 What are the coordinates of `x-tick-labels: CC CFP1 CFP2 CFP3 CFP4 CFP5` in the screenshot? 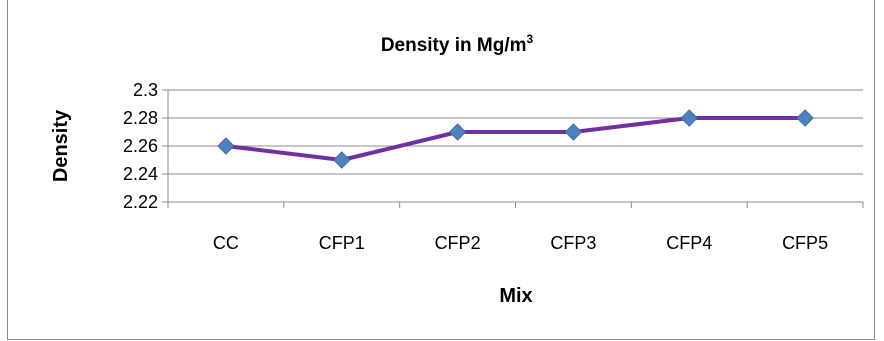 It's located at (520, 243).